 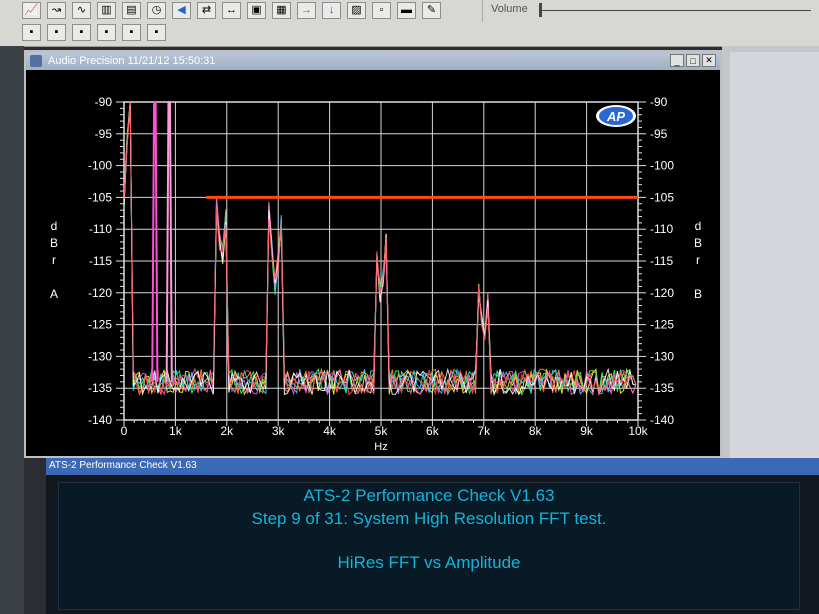 I want to click on panel-icon-6: ▪, so click(x=156, y=32).